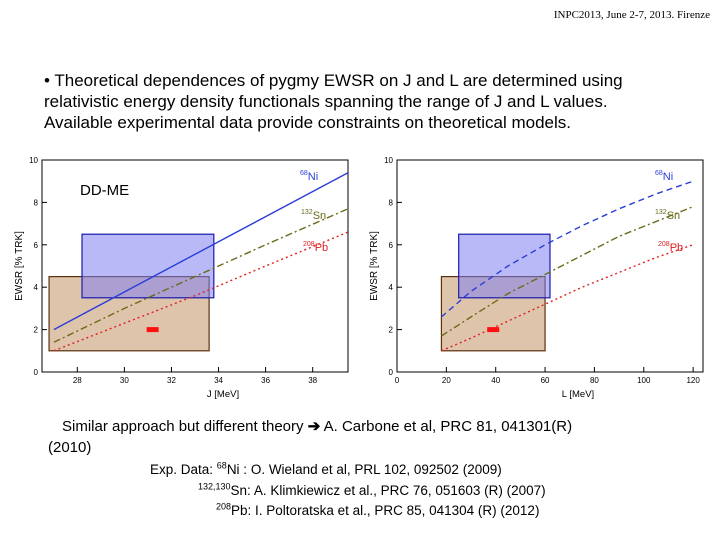 The image size is (720, 540). What do you see at coordinates (221, 465) in the screenshot?
I see `ref-ni-mass: 68` at bounding box center [221, 465].